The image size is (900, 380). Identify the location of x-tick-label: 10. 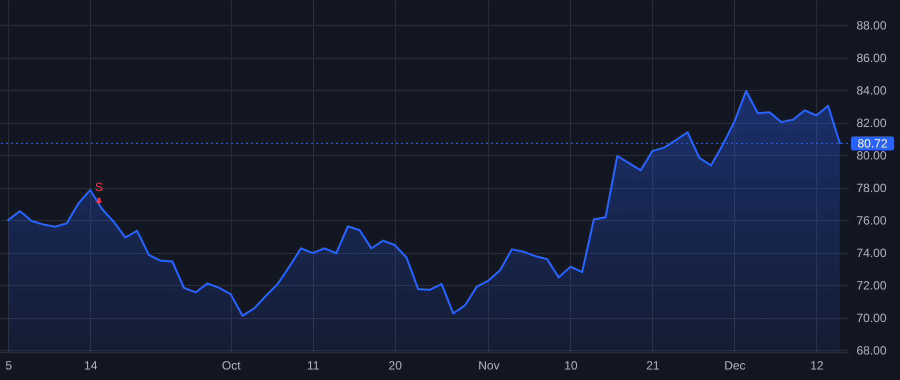
(571, 365).